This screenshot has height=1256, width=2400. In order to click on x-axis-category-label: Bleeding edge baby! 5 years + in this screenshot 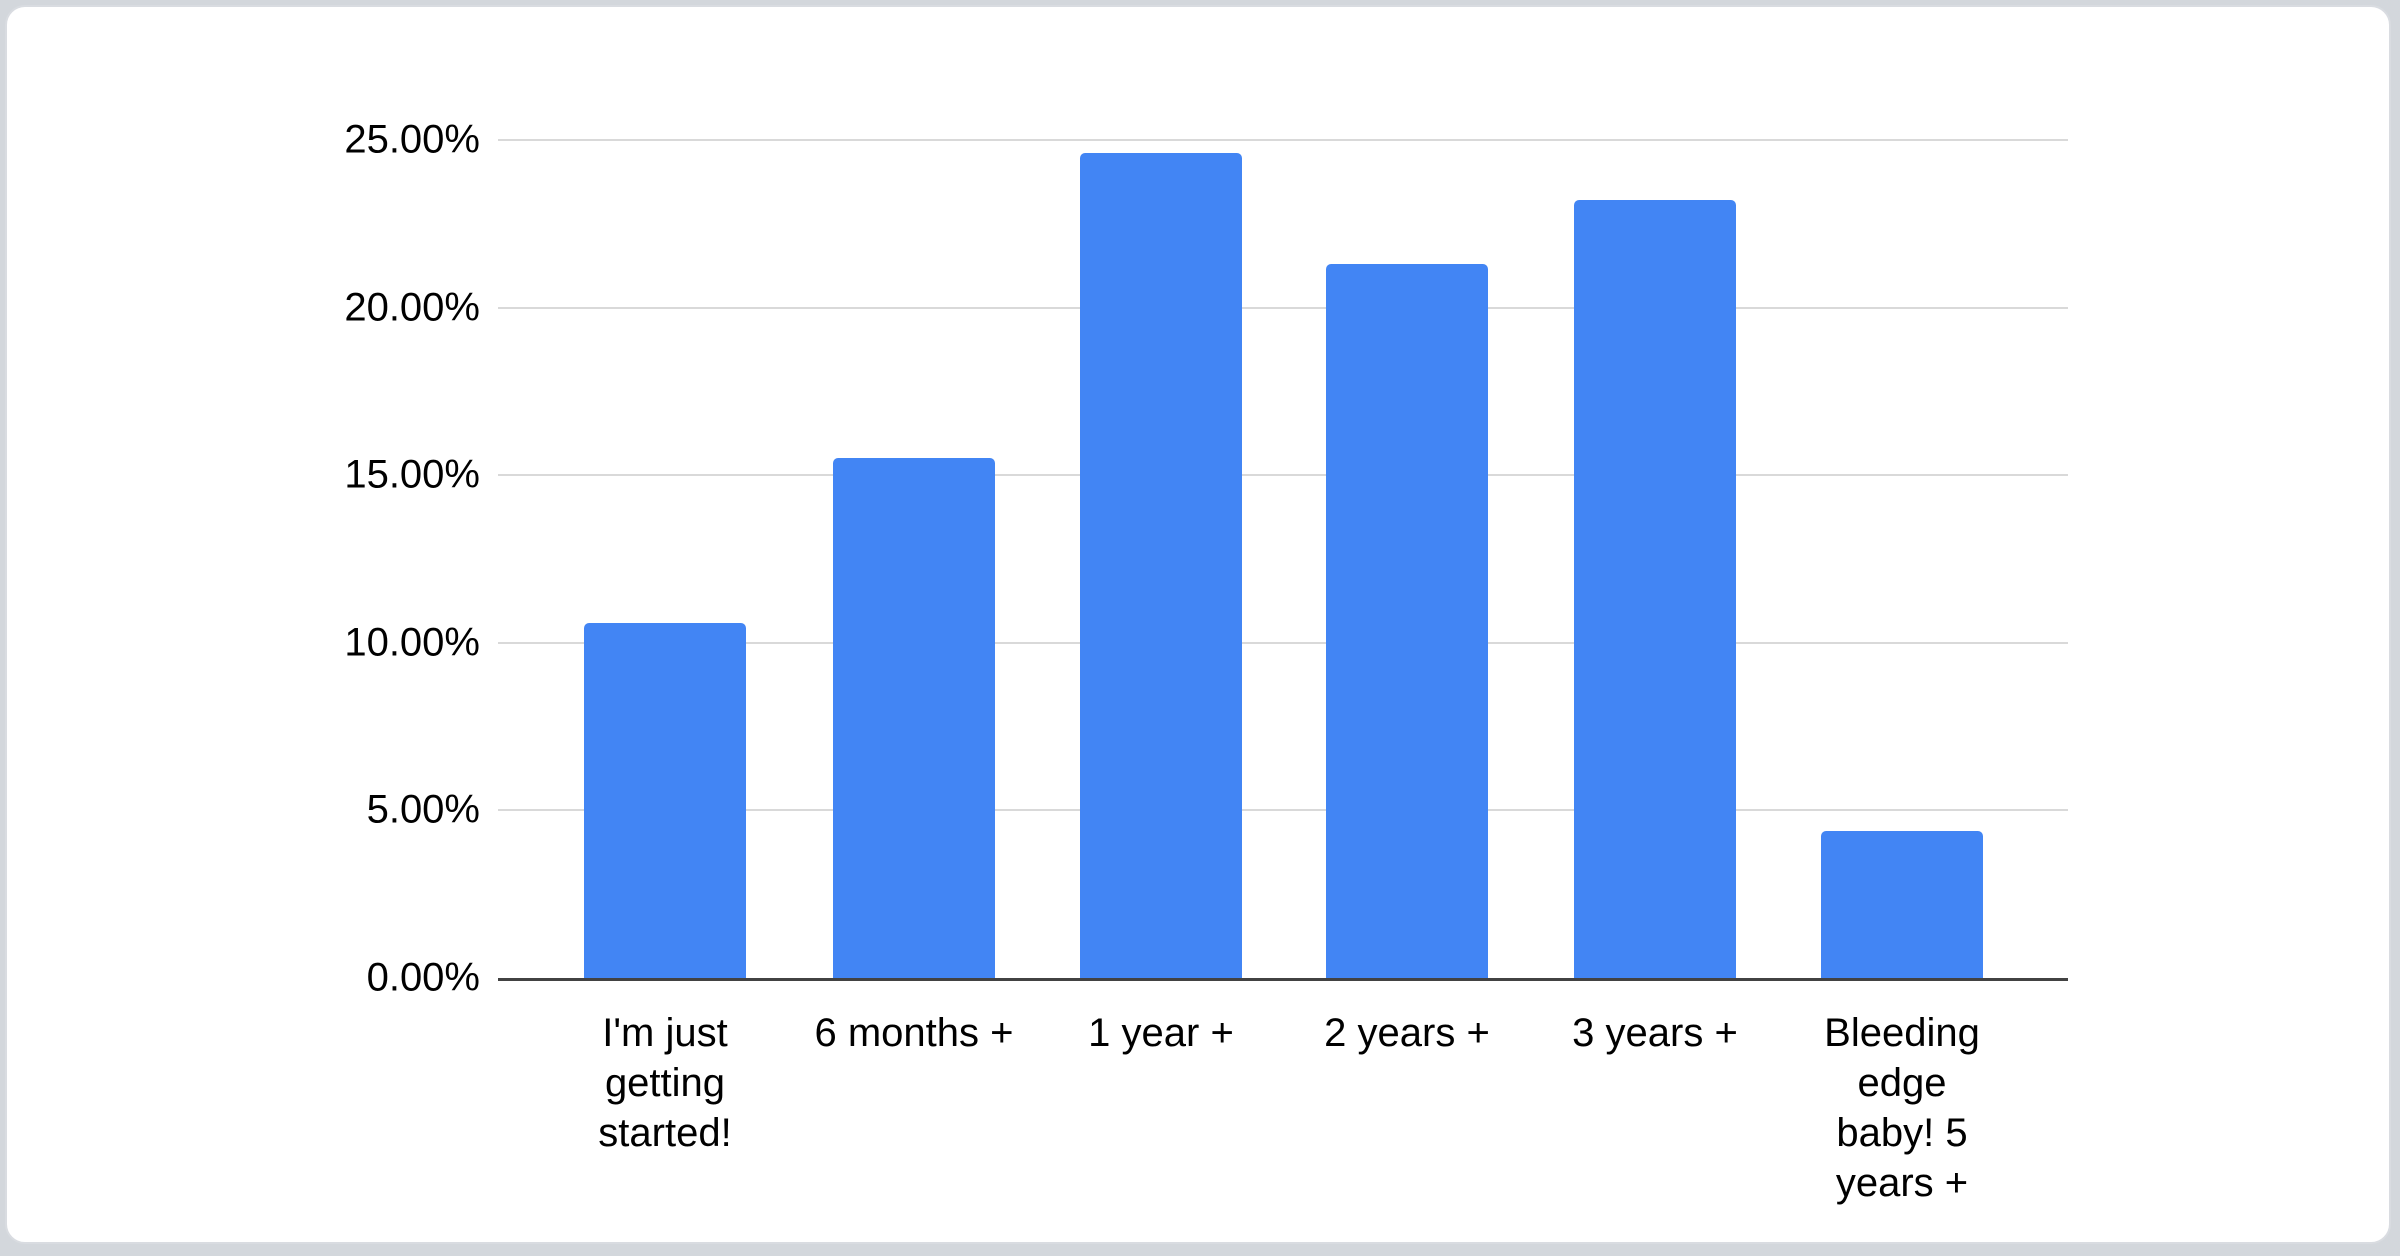, I will do `click(1902, 1108)`.